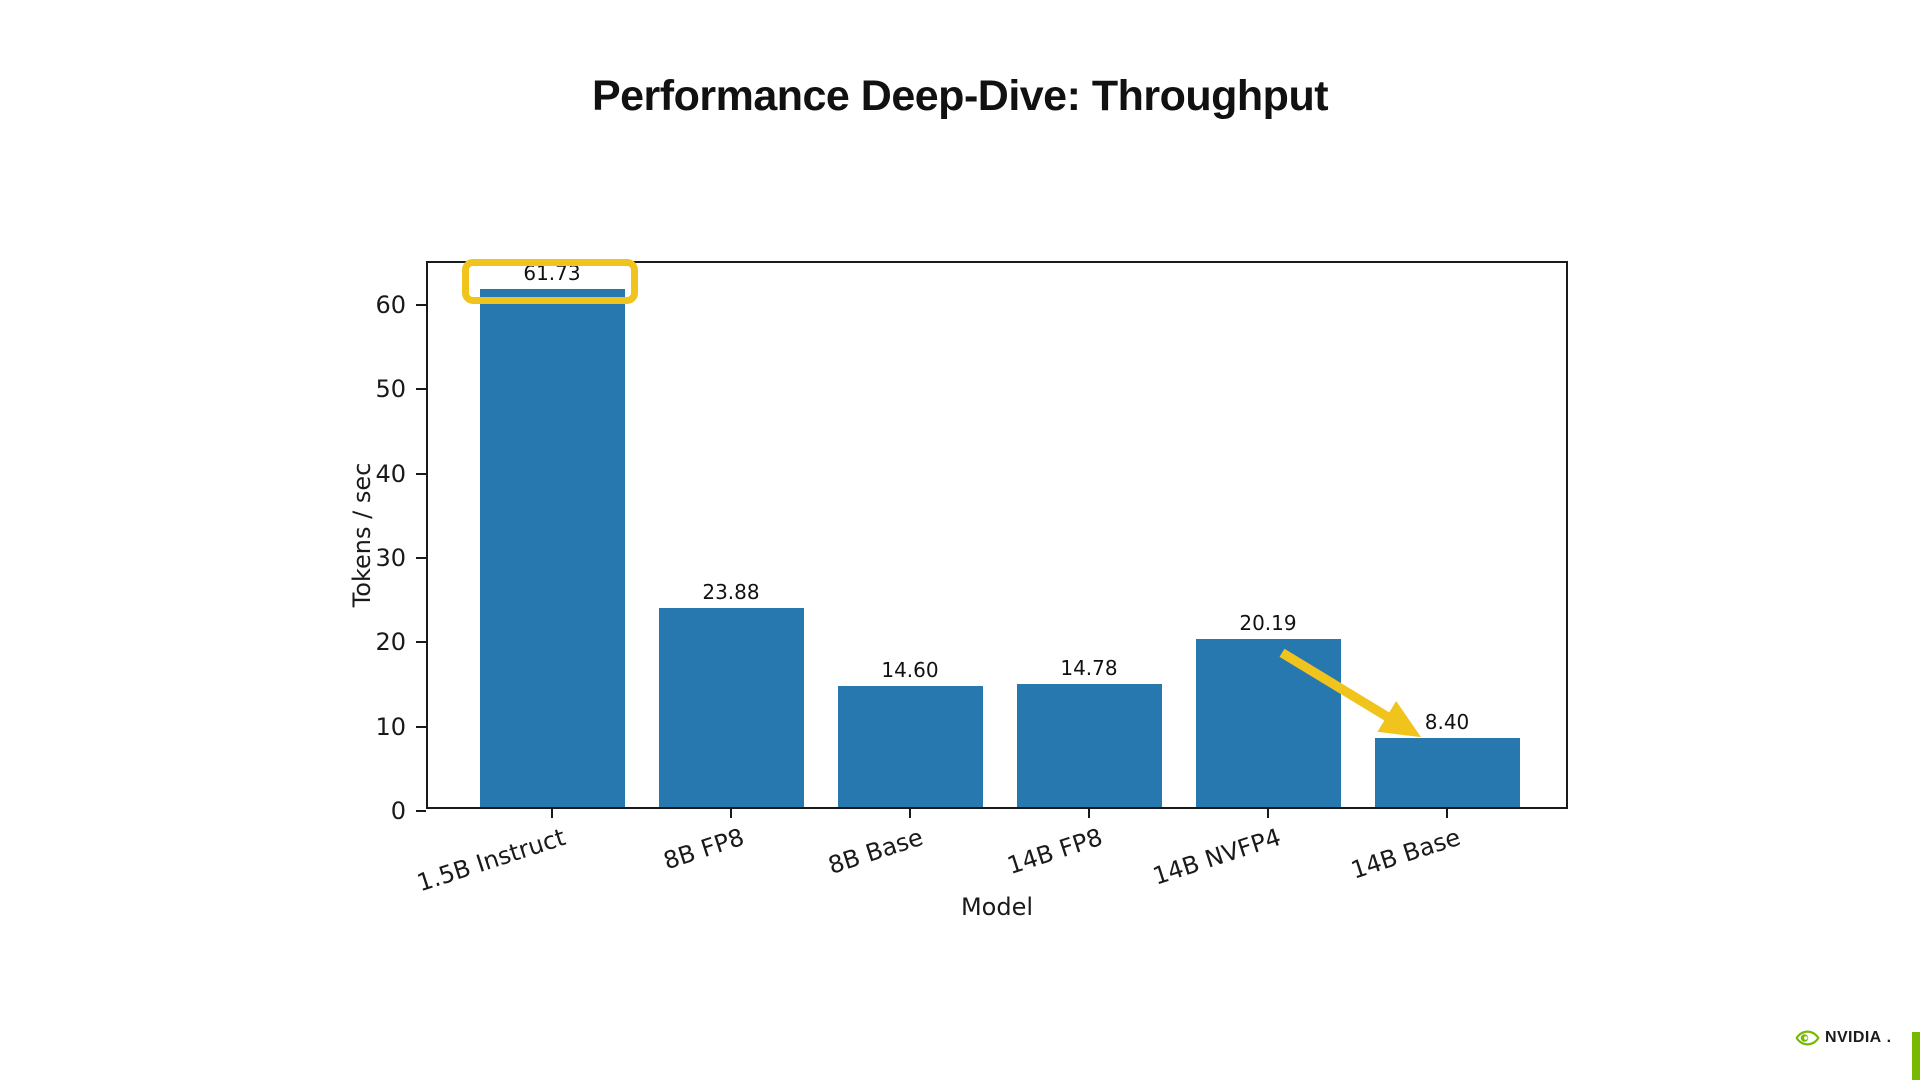 Image resolution: width=1920 pixels, height=1080 pixels. Describe the element at coordinates (910, 669) in the screenshot. I see `bar-value-label: 14.60` at that location.